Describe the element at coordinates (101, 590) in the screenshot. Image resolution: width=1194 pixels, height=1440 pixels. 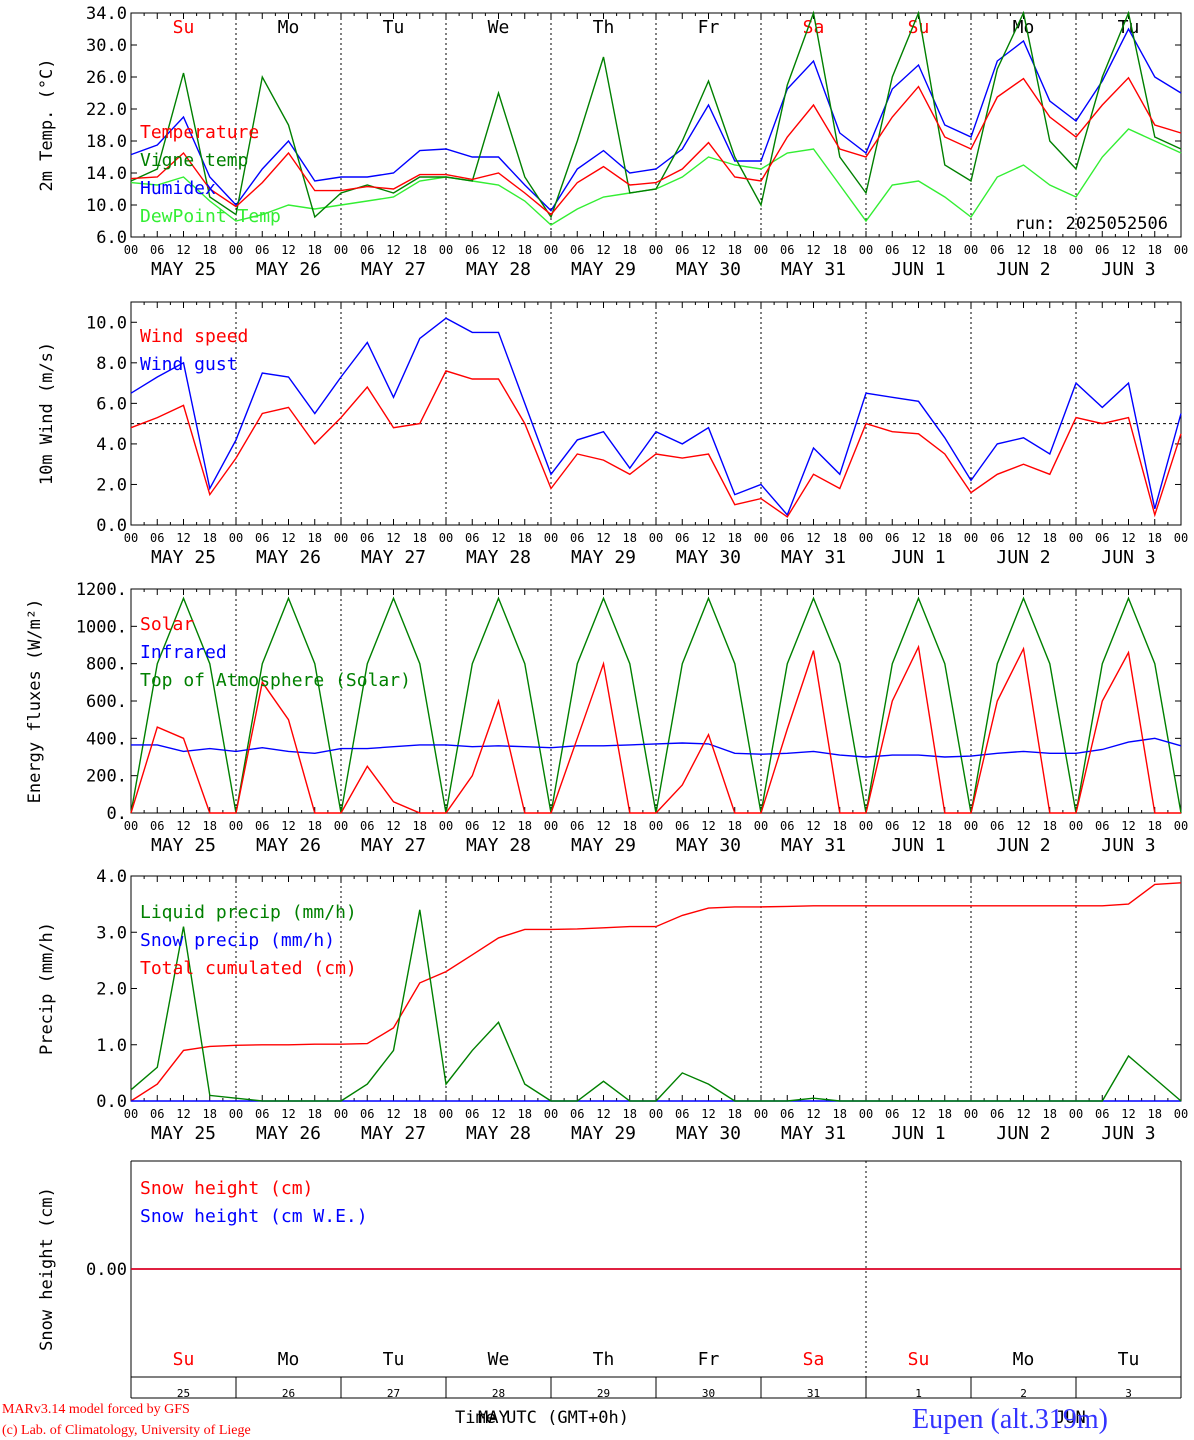
I see `y-tick-label: 1200.` at that location.